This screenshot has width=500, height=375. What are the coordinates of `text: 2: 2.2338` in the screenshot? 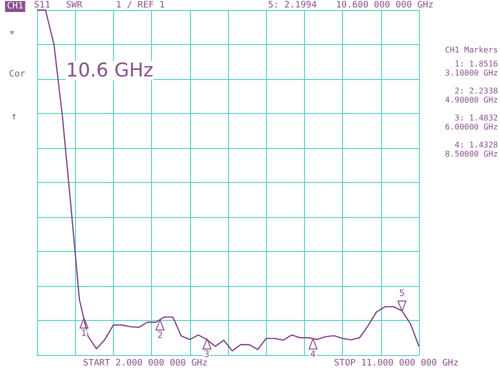 It's located at (476, 91).